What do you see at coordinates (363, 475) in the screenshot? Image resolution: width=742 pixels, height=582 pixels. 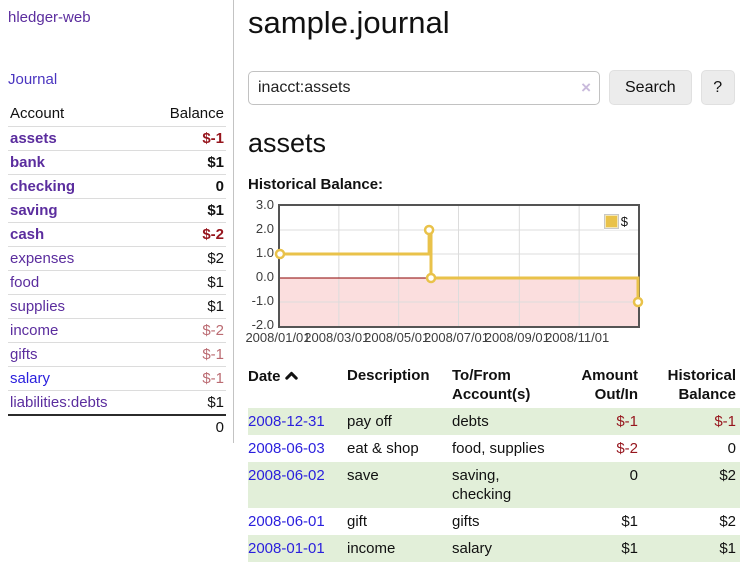 I see `transaction-description: save` at bounding box center [363, 475].